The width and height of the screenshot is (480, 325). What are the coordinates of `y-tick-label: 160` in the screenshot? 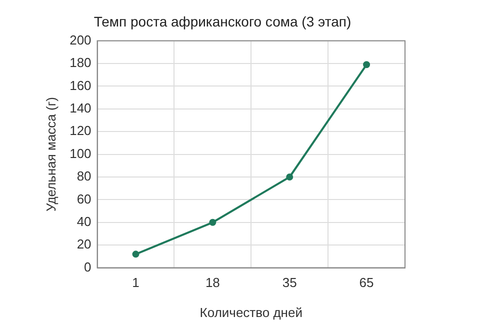 It's located at (81, 85).